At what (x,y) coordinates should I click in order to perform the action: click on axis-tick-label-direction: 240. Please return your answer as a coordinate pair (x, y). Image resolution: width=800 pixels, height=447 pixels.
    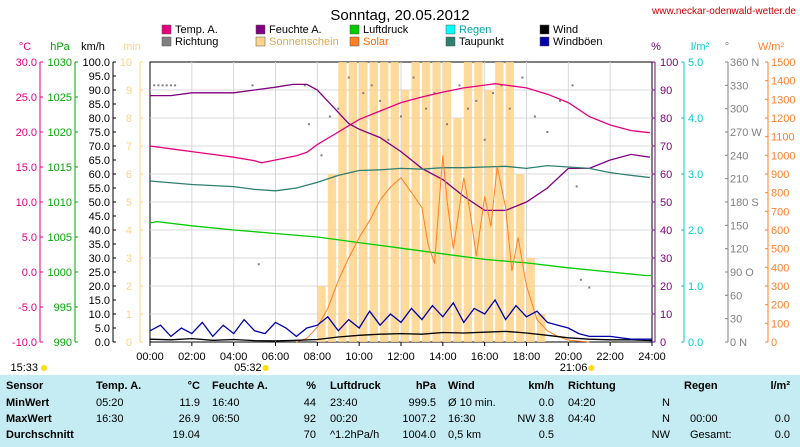
    Looking at the image, I should click on (739, 156).